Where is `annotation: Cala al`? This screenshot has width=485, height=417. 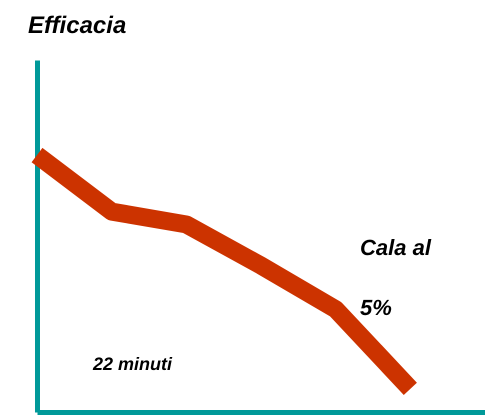
annotation: Cala al is located at coordinates (396, 247).